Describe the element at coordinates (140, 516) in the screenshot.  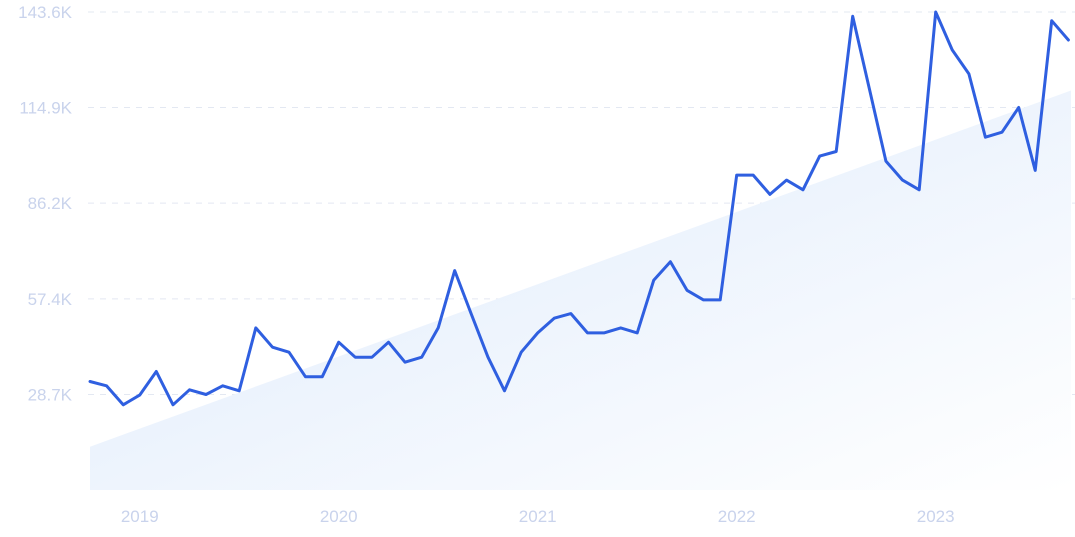
I see `x-tick-label: 2019` at that location.